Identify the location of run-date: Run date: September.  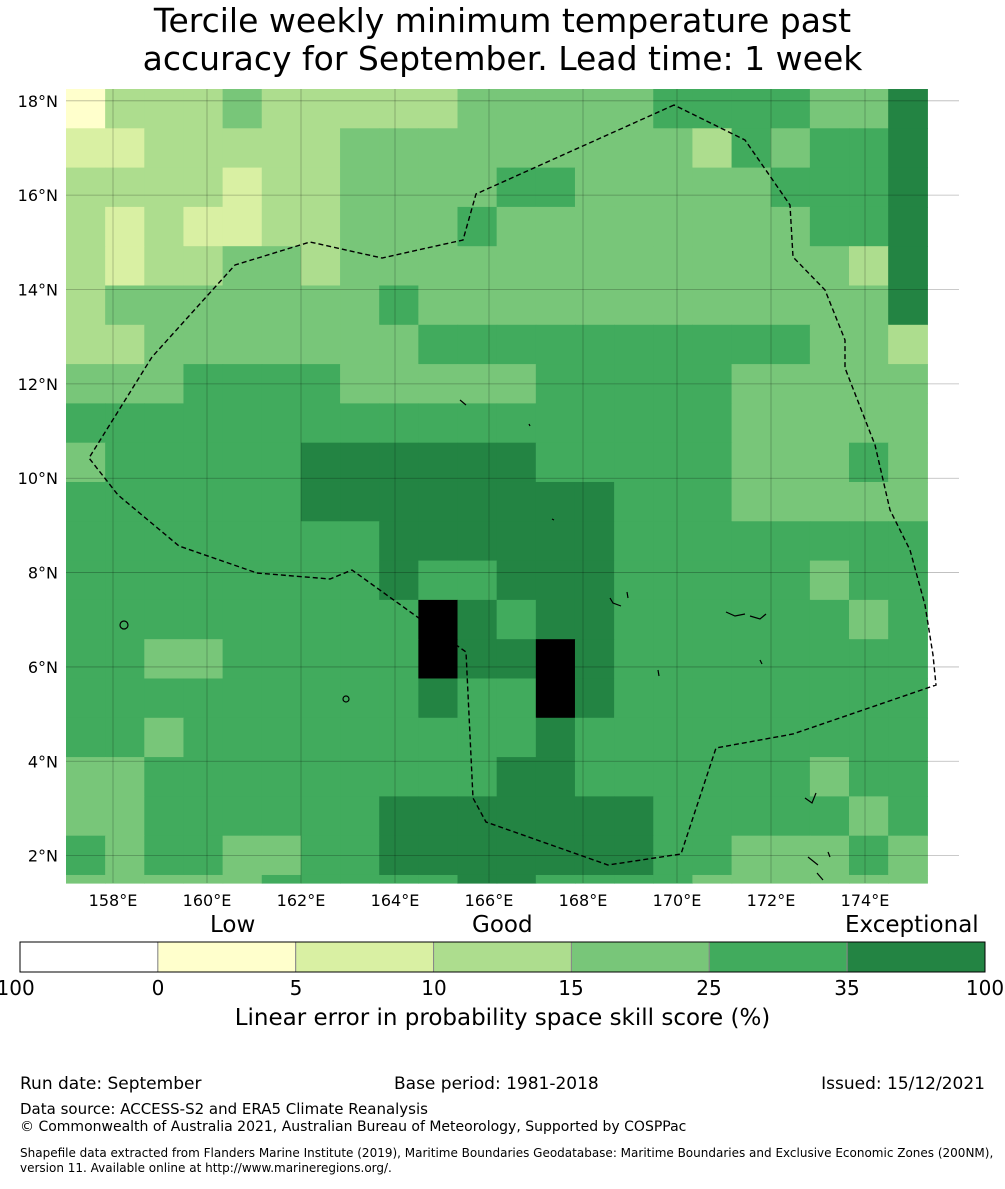
(111, 1084).